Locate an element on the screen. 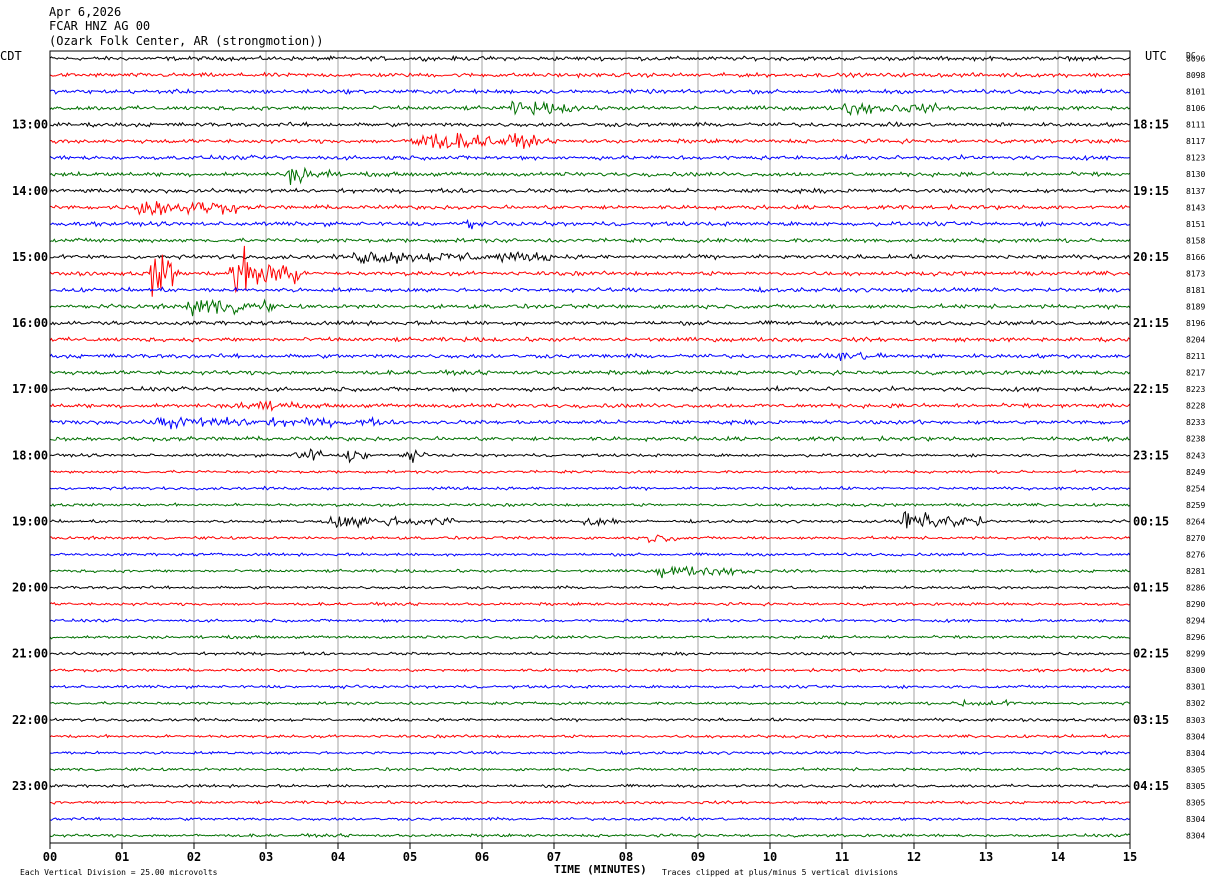 The width and height of the screenshot is (1210, 886). right-hour-label: 22:15 is located at coordinates (1151, 389).